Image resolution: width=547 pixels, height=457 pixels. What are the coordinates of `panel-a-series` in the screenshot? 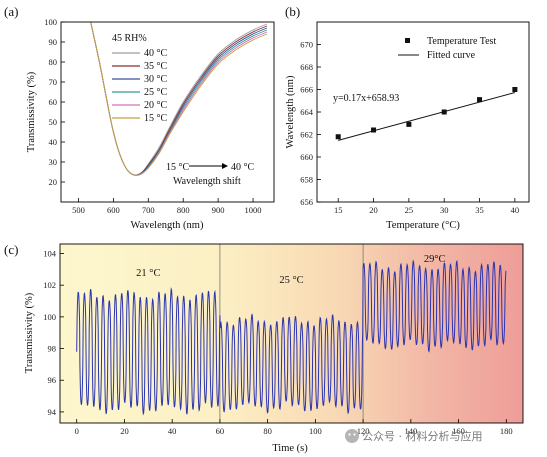 It's located at (179, 98).